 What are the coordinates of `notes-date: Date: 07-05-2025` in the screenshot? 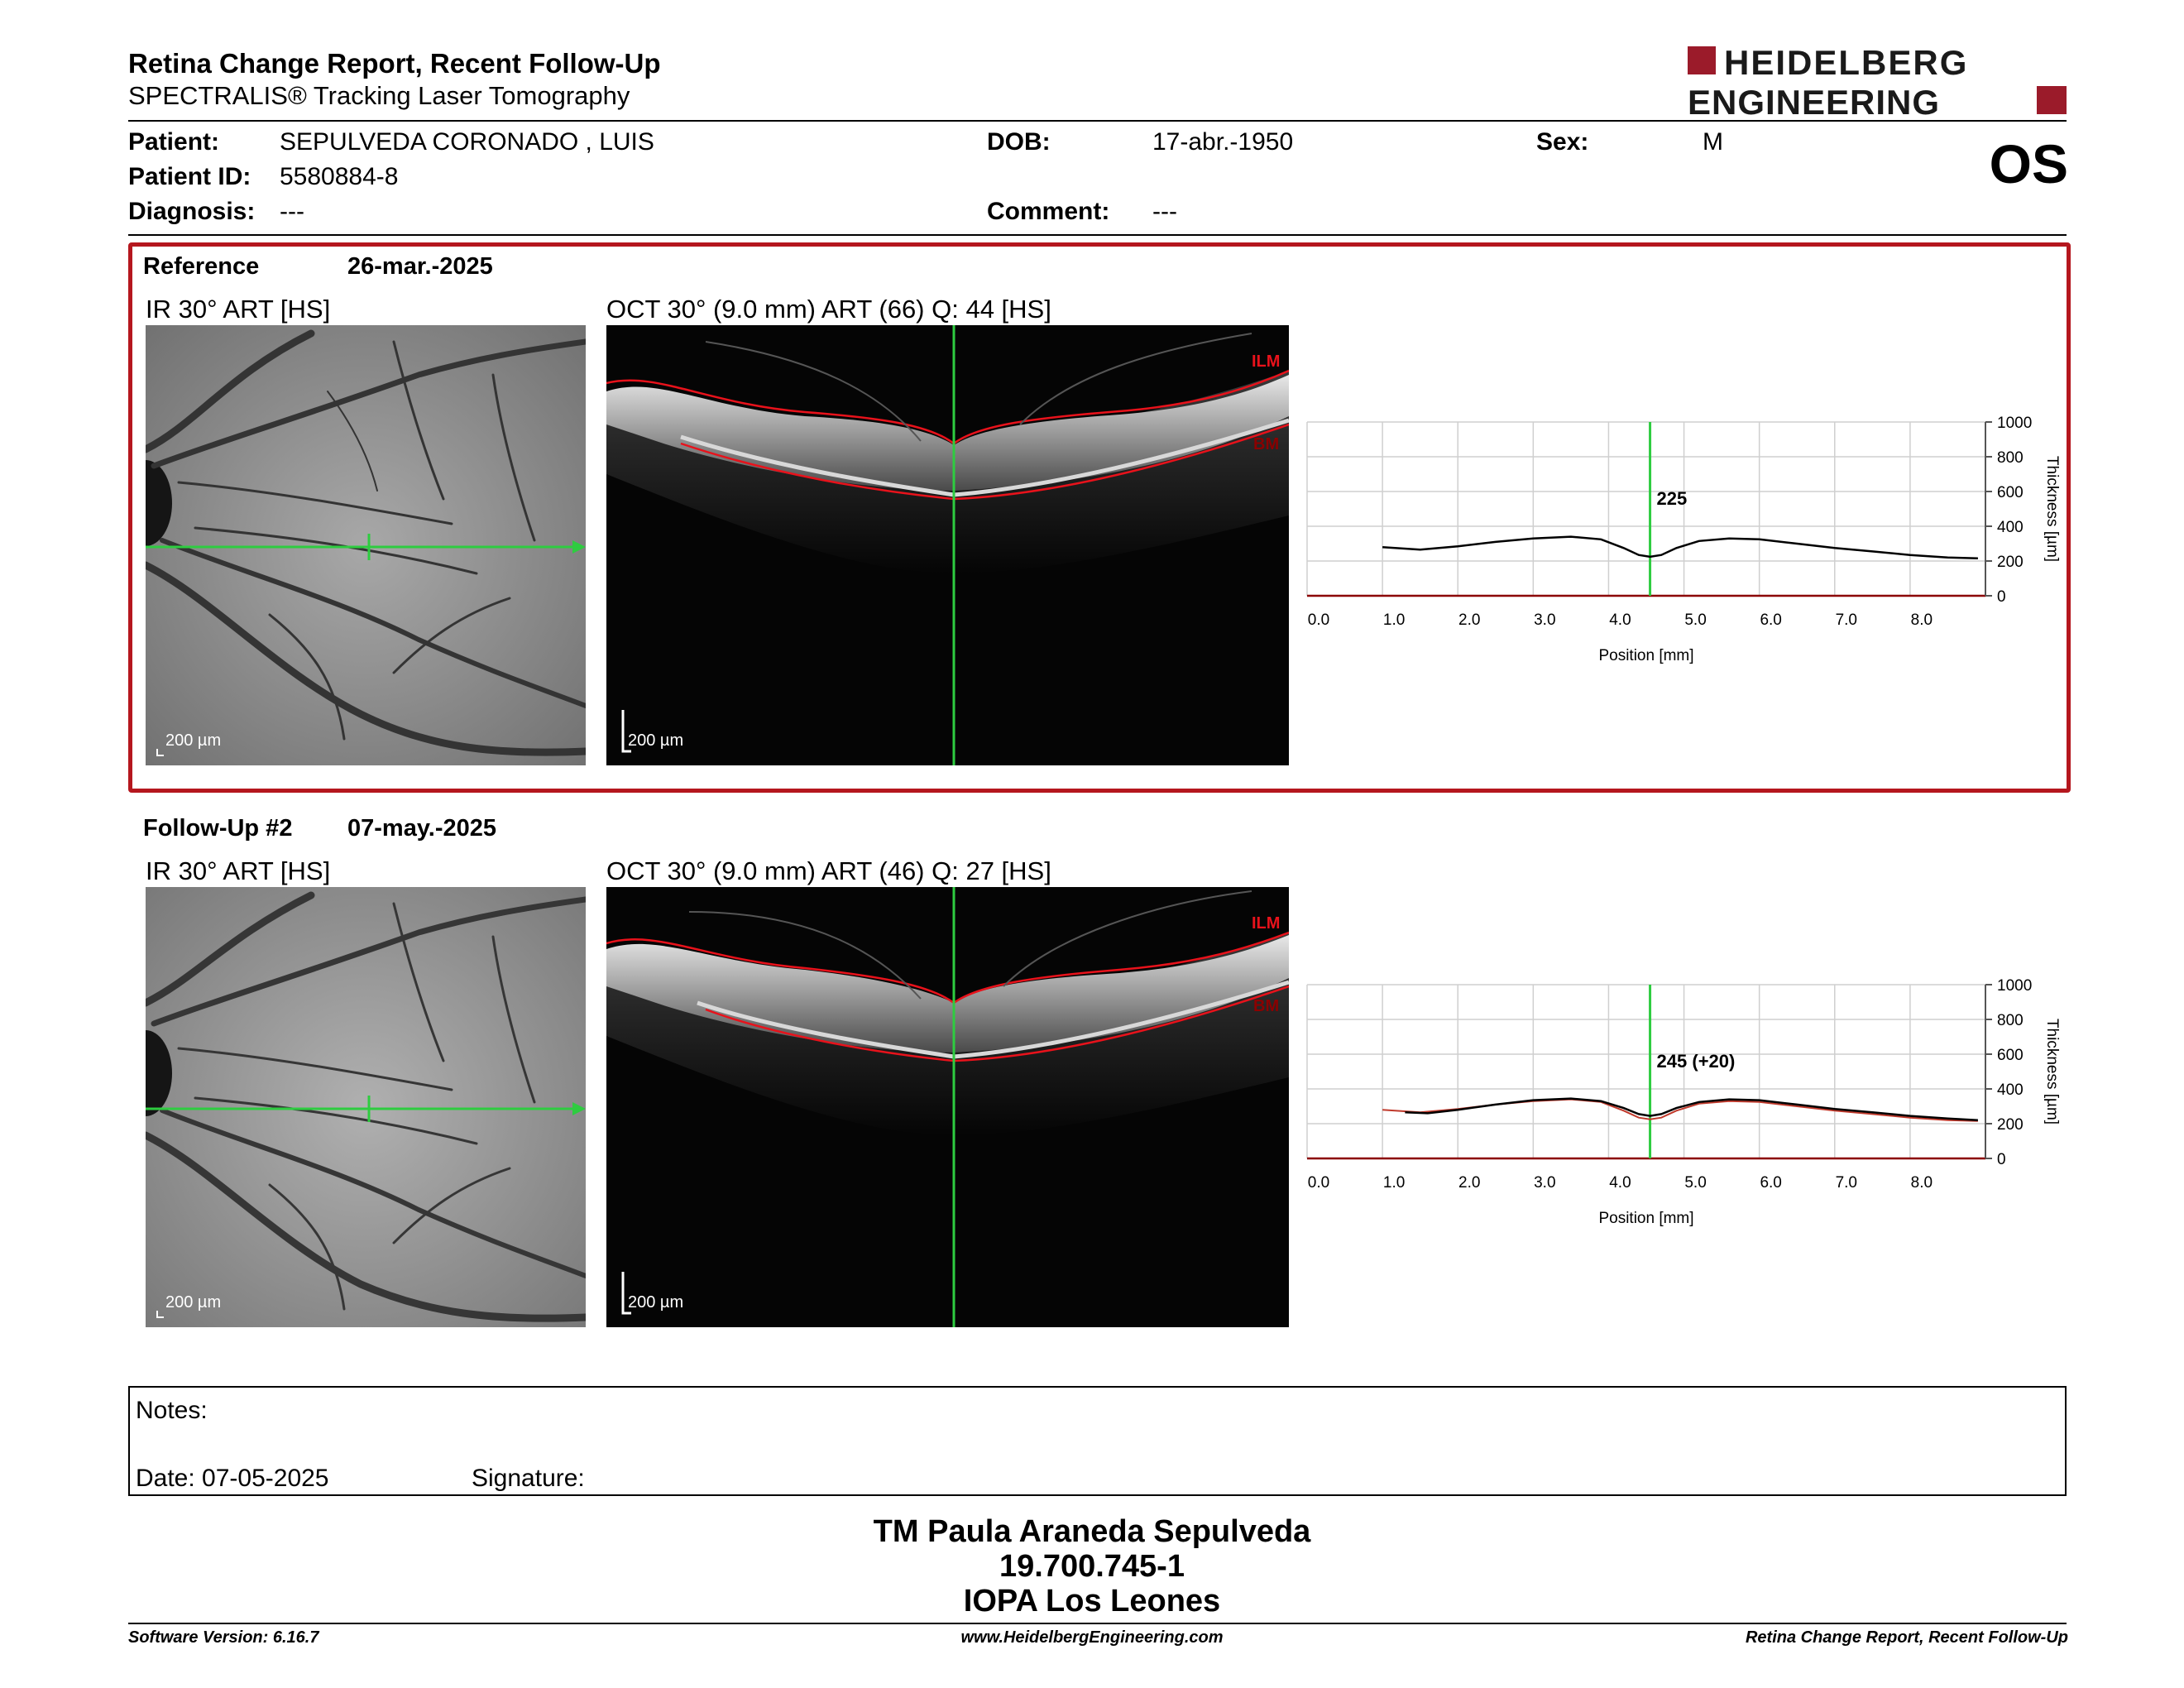 It's located at (232, 1478).